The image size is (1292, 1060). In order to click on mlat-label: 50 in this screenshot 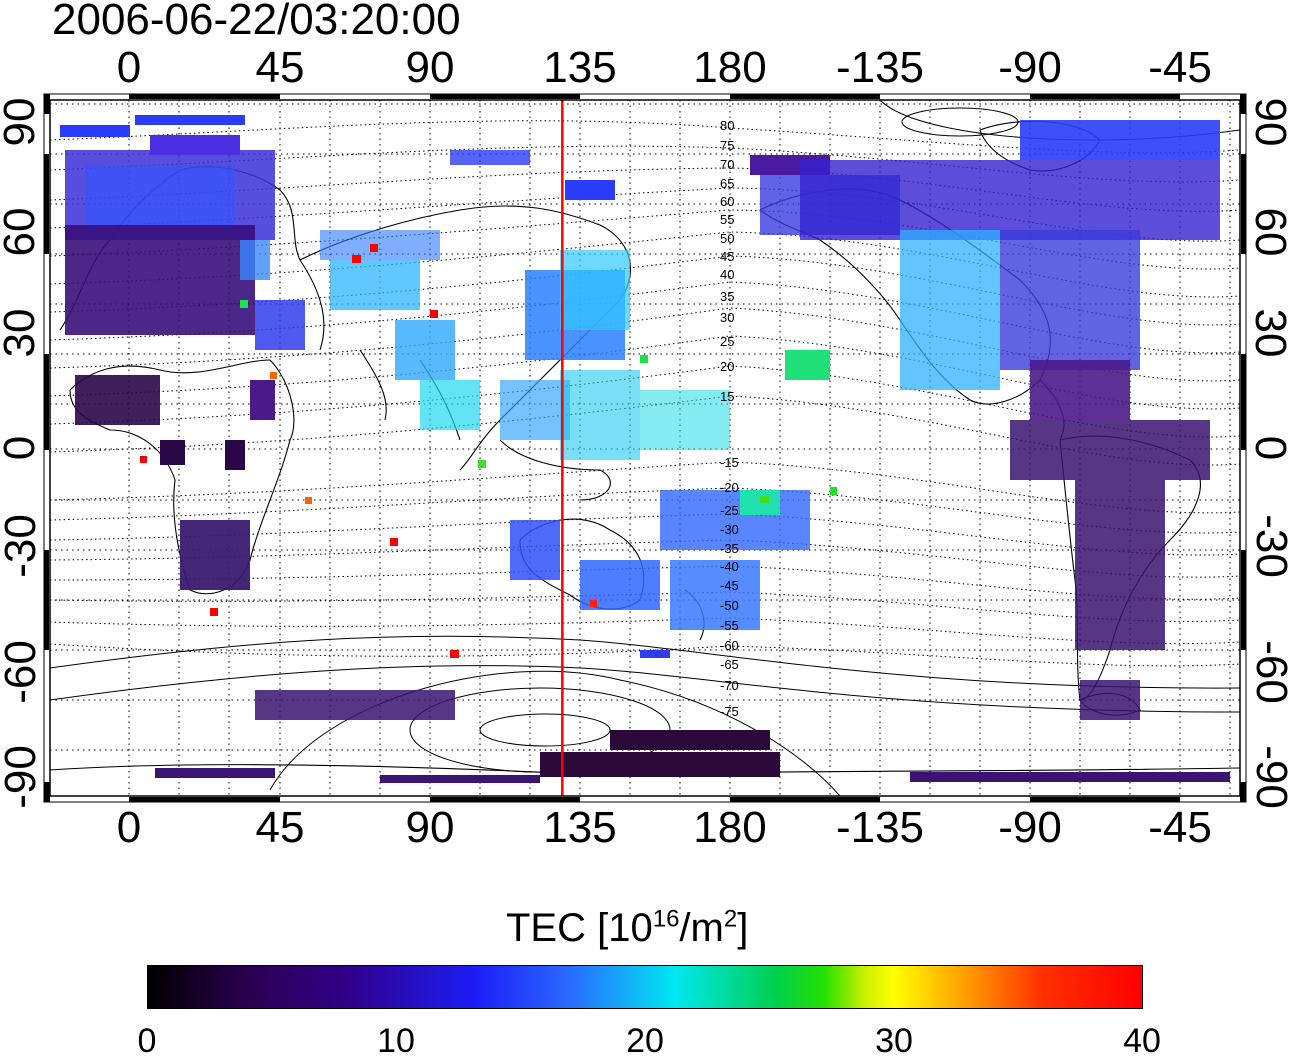, I will do `click(727, 238)`.